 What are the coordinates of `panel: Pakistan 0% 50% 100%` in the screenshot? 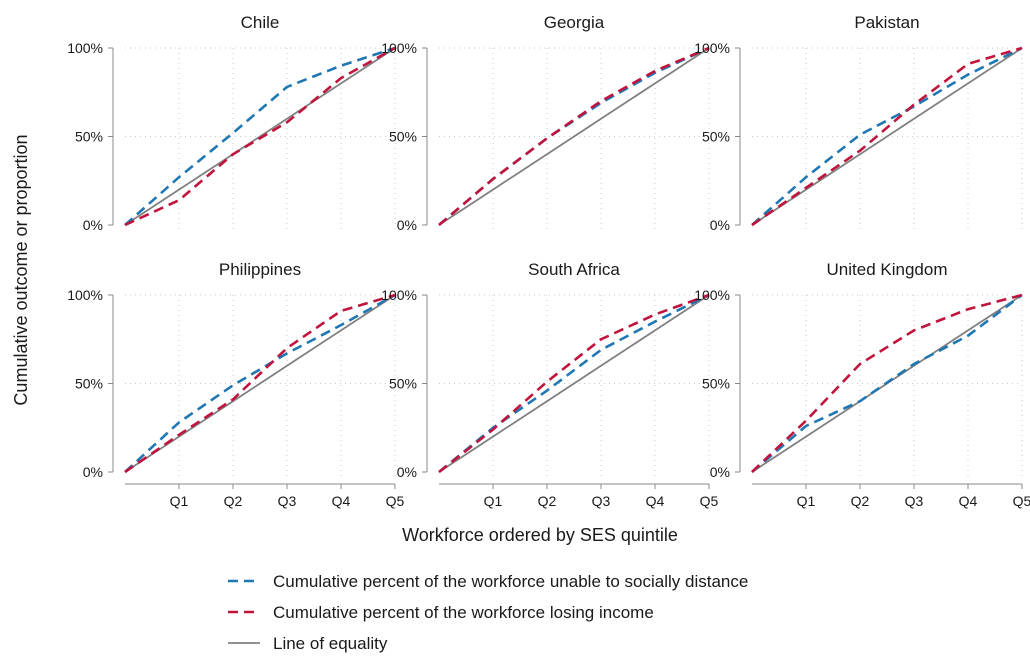 It's located at (858, 123).